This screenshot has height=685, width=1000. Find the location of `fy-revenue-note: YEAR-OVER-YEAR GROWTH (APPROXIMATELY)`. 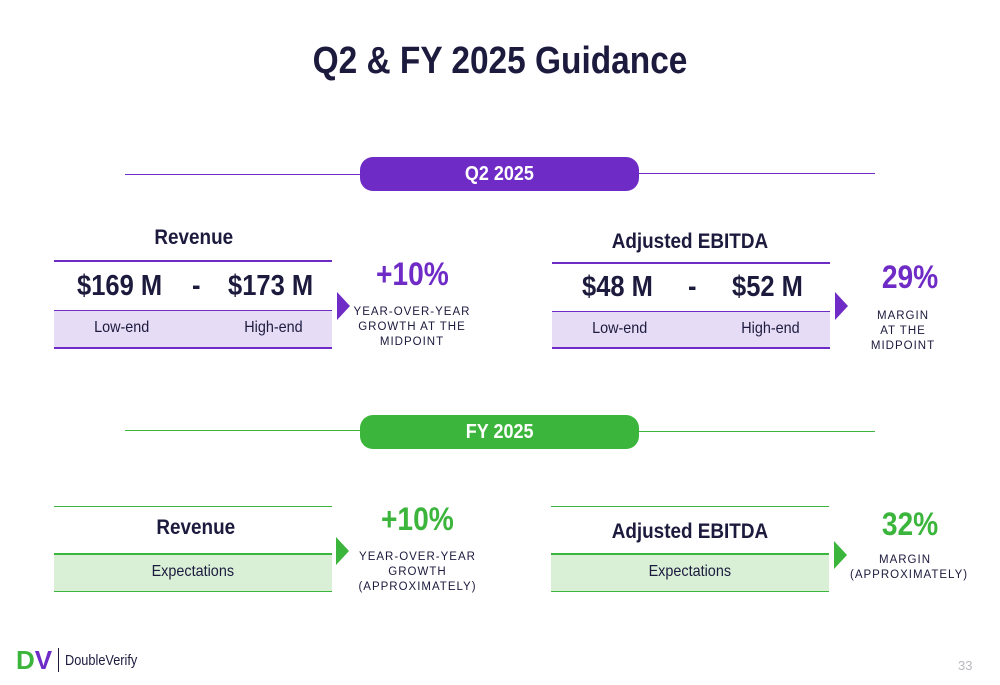

fy-revenue-note: YEAR-OVER-YEAR GROWTH (APPROXIMATELY) is located at coordinates (417, 572).